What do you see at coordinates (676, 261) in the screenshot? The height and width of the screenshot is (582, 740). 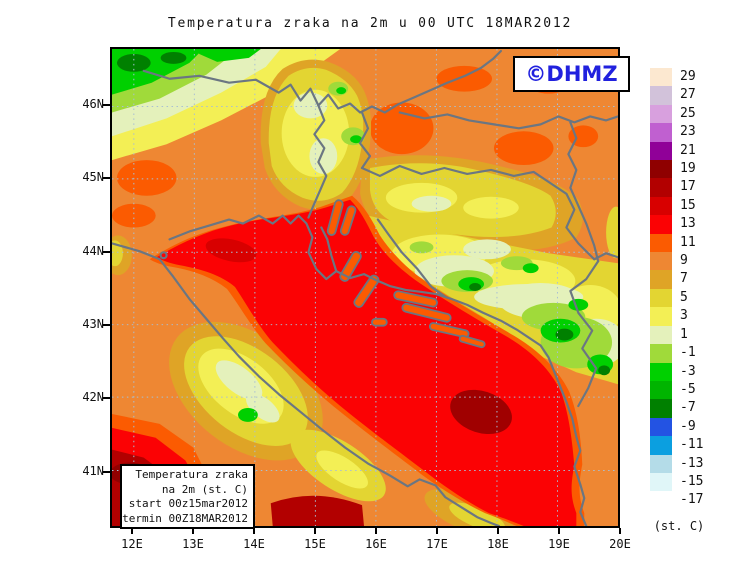 I see `legend-row-9: 9` at bounding box center [676, 261].